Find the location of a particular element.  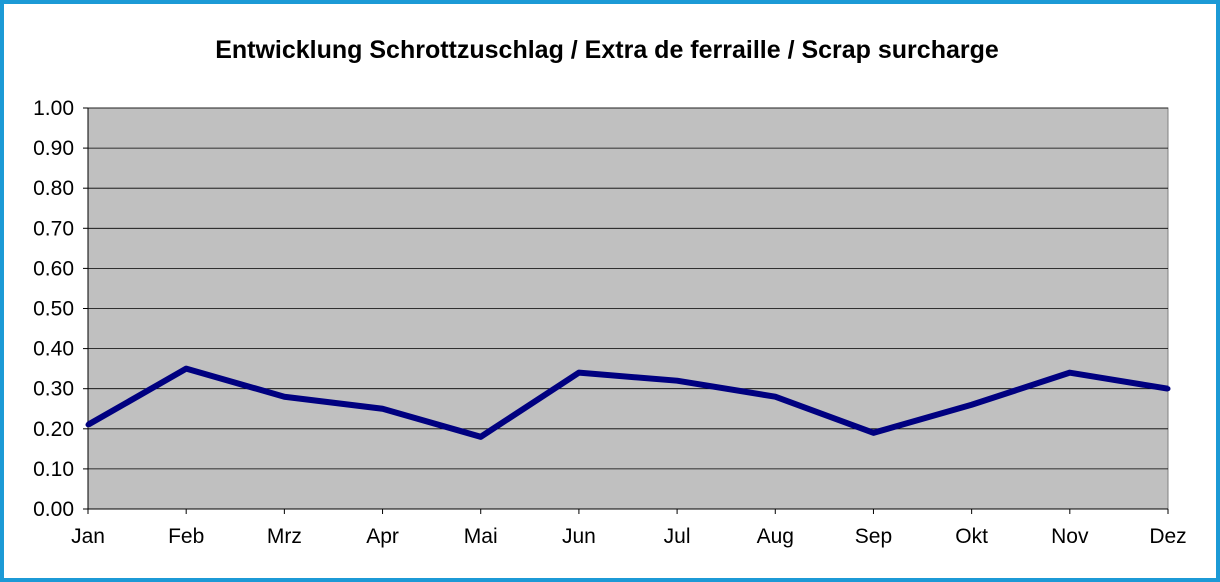

series-layer is located at coordinates (628, 402).